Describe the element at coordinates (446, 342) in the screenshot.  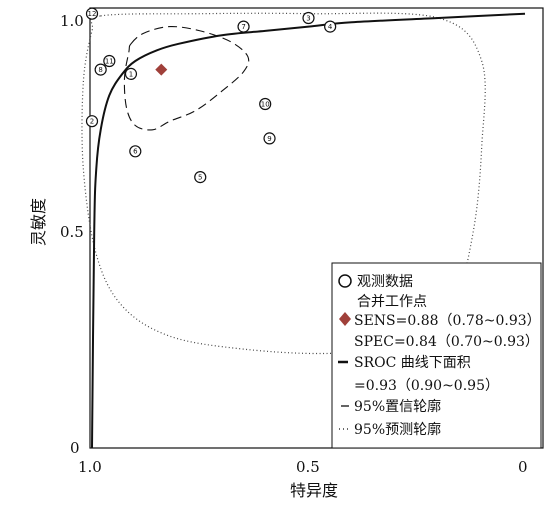
I see `legend-spec: SPEC=0.84（0.70~0.93）` at that location.